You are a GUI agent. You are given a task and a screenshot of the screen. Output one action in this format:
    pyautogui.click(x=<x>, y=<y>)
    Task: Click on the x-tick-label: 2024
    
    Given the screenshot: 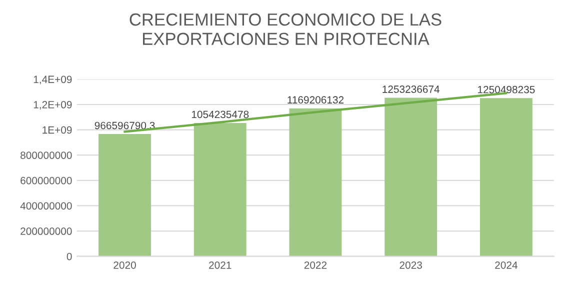 What is the action you would take?
    pyautogui.click(x=506, y=265)
    